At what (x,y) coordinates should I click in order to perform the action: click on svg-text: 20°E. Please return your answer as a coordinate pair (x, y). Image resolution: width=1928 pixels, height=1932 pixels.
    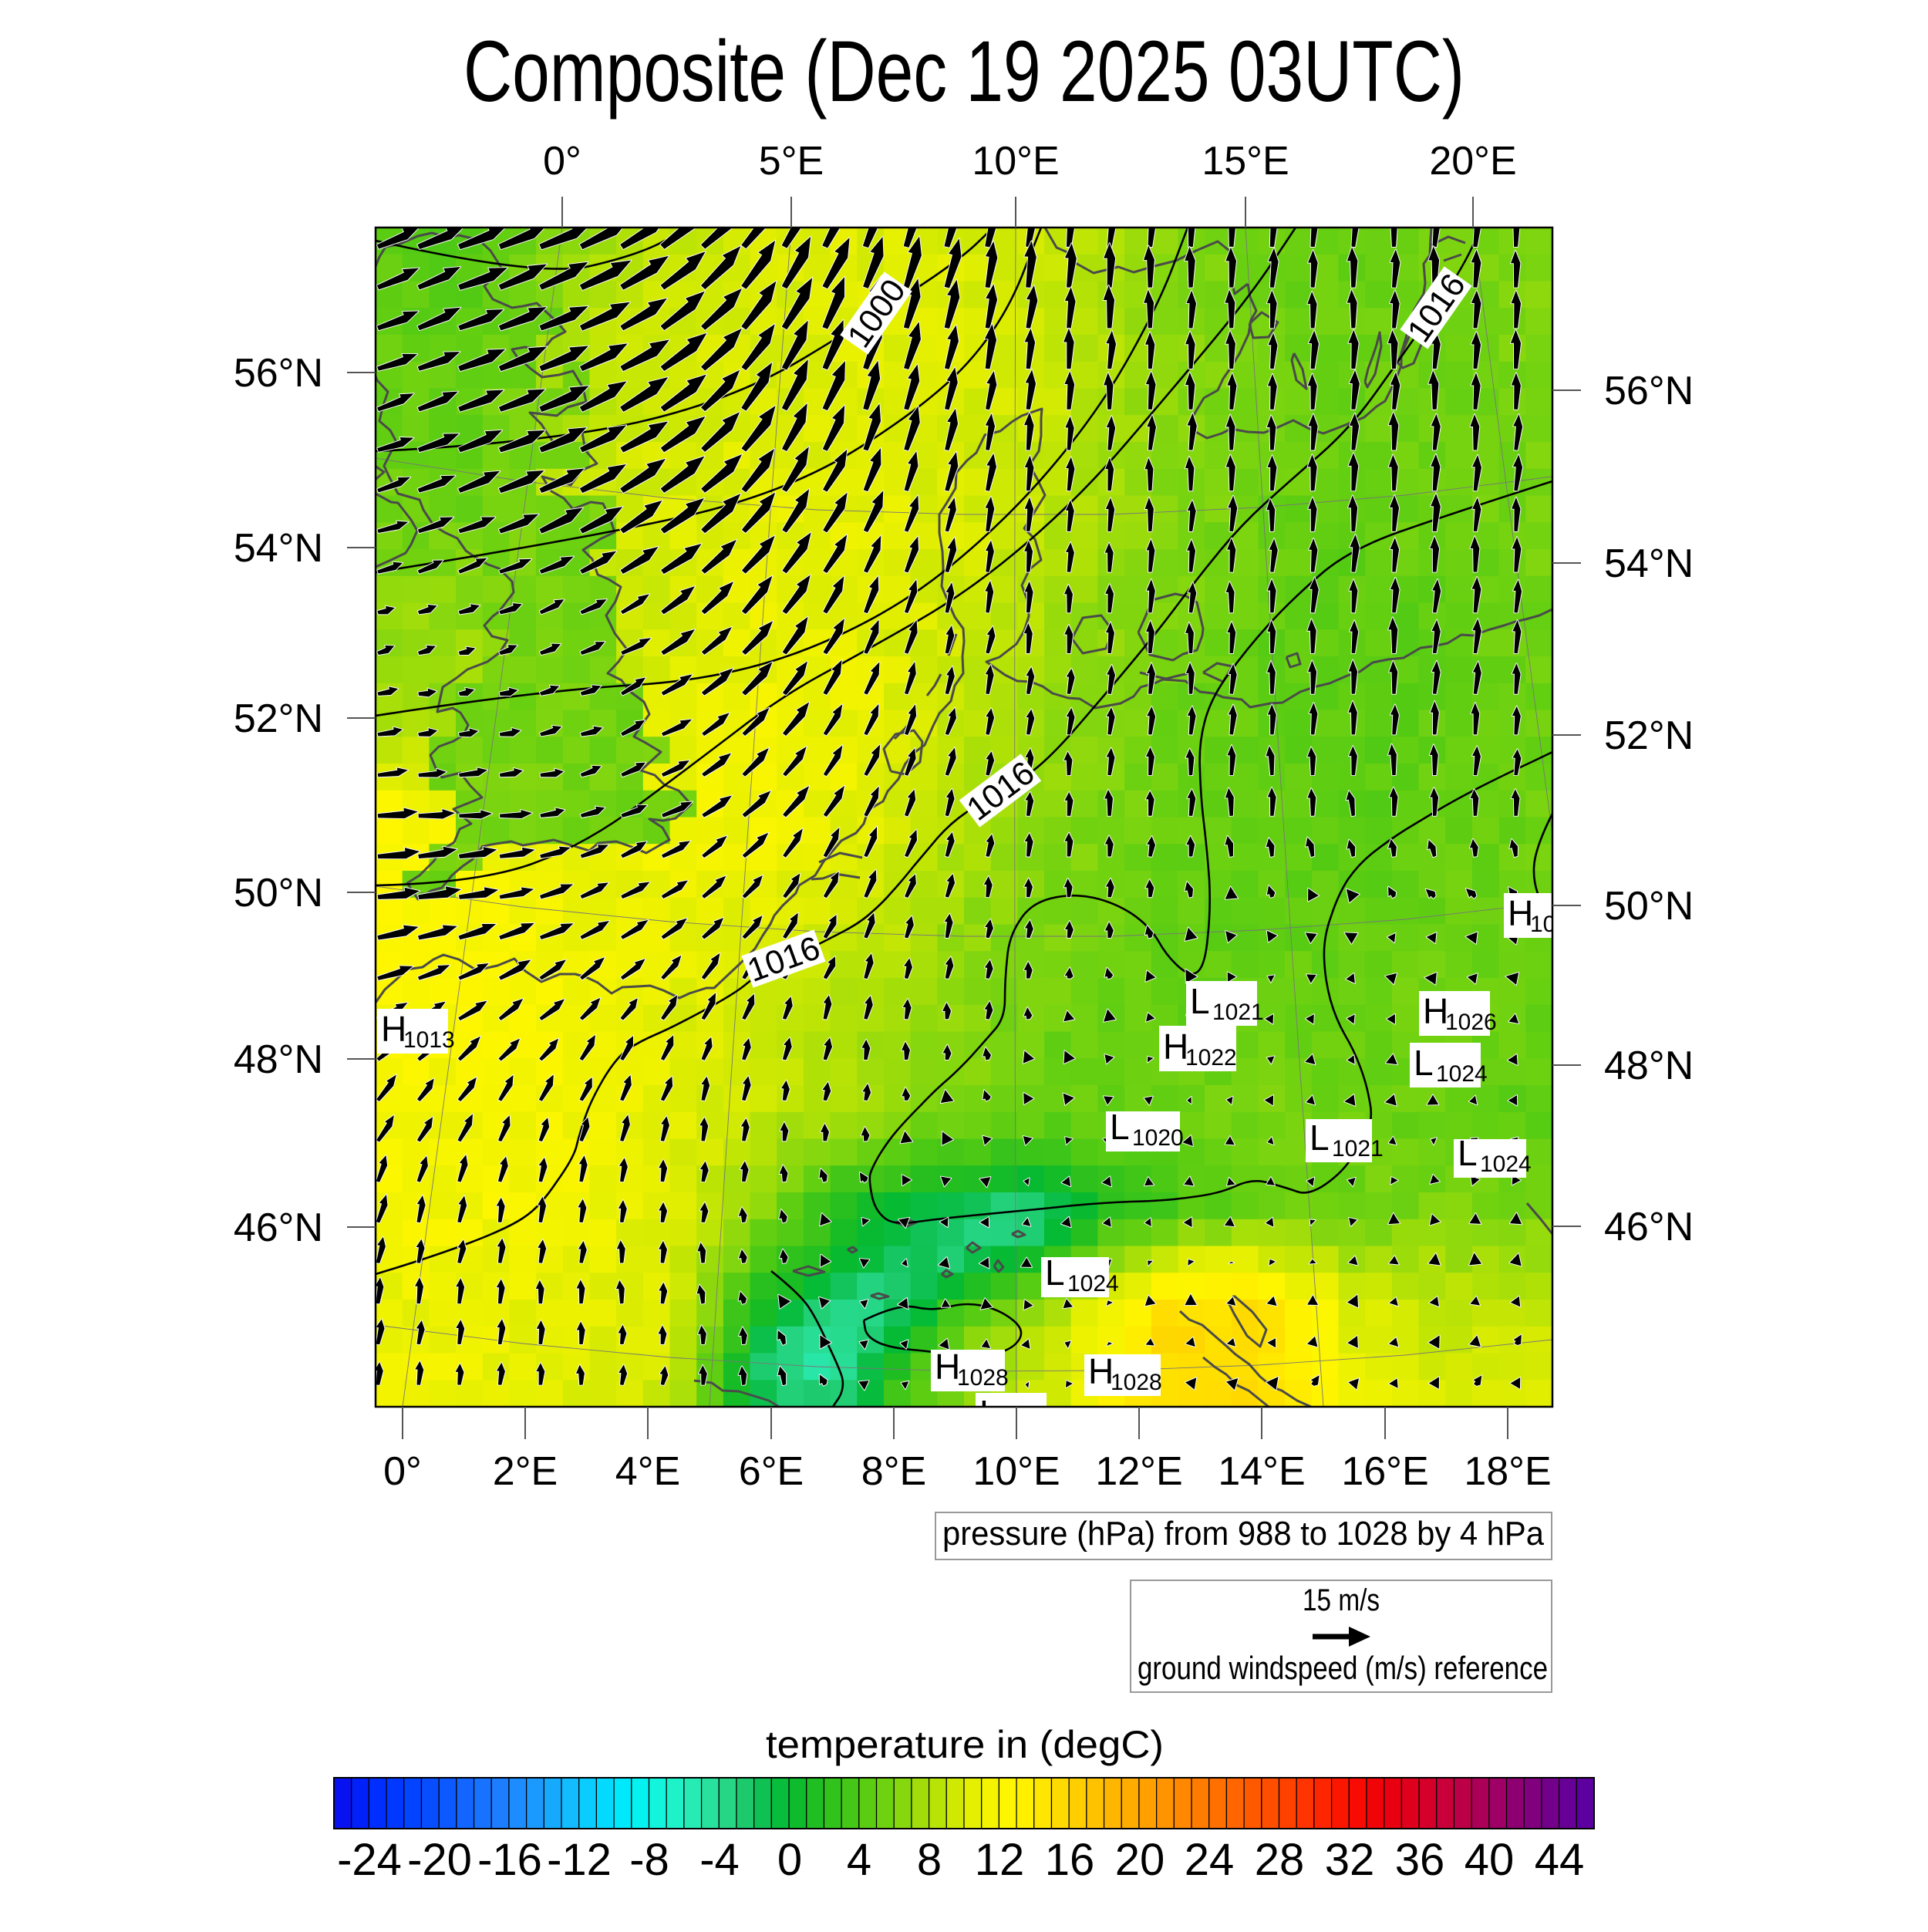
    Looking at the image, I should click on (1472, 161).